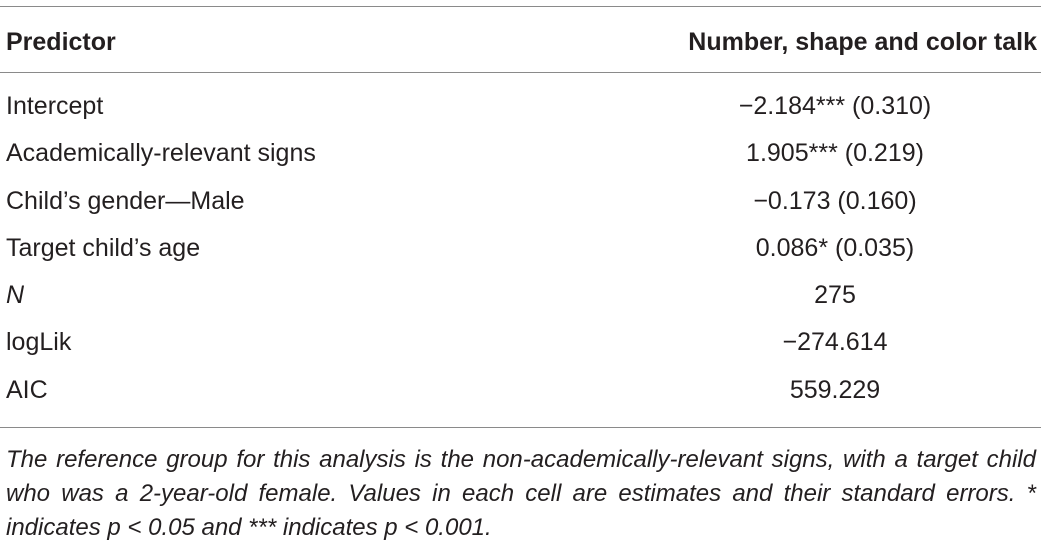  I want to click on row-predictor: Target child’s age, so click(103, 247).